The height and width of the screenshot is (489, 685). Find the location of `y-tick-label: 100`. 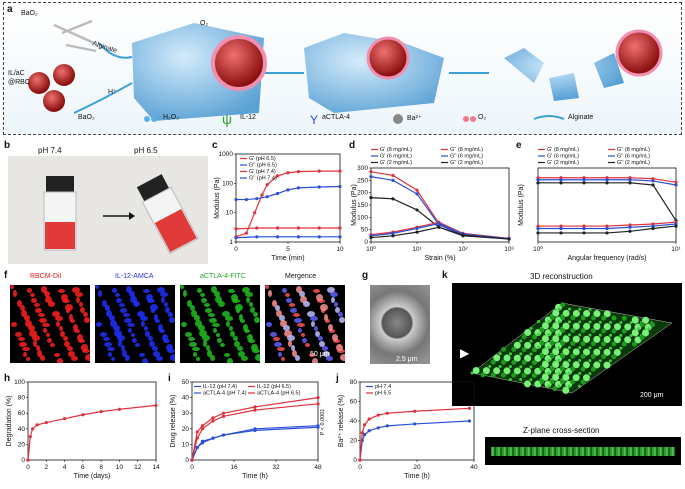

y-tick-label: 100 is located at coordinates (227, 183).